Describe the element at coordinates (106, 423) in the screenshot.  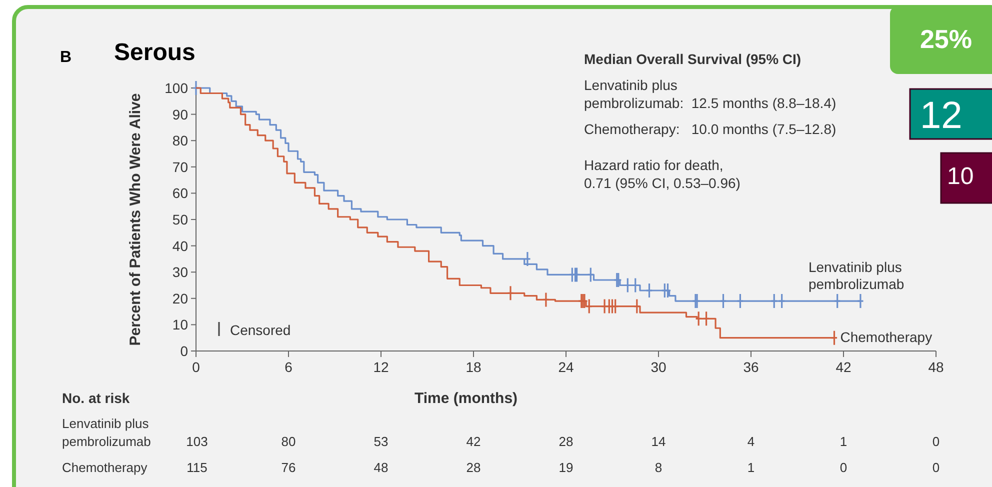
I see `text: Lenvatinib plus` at that location.